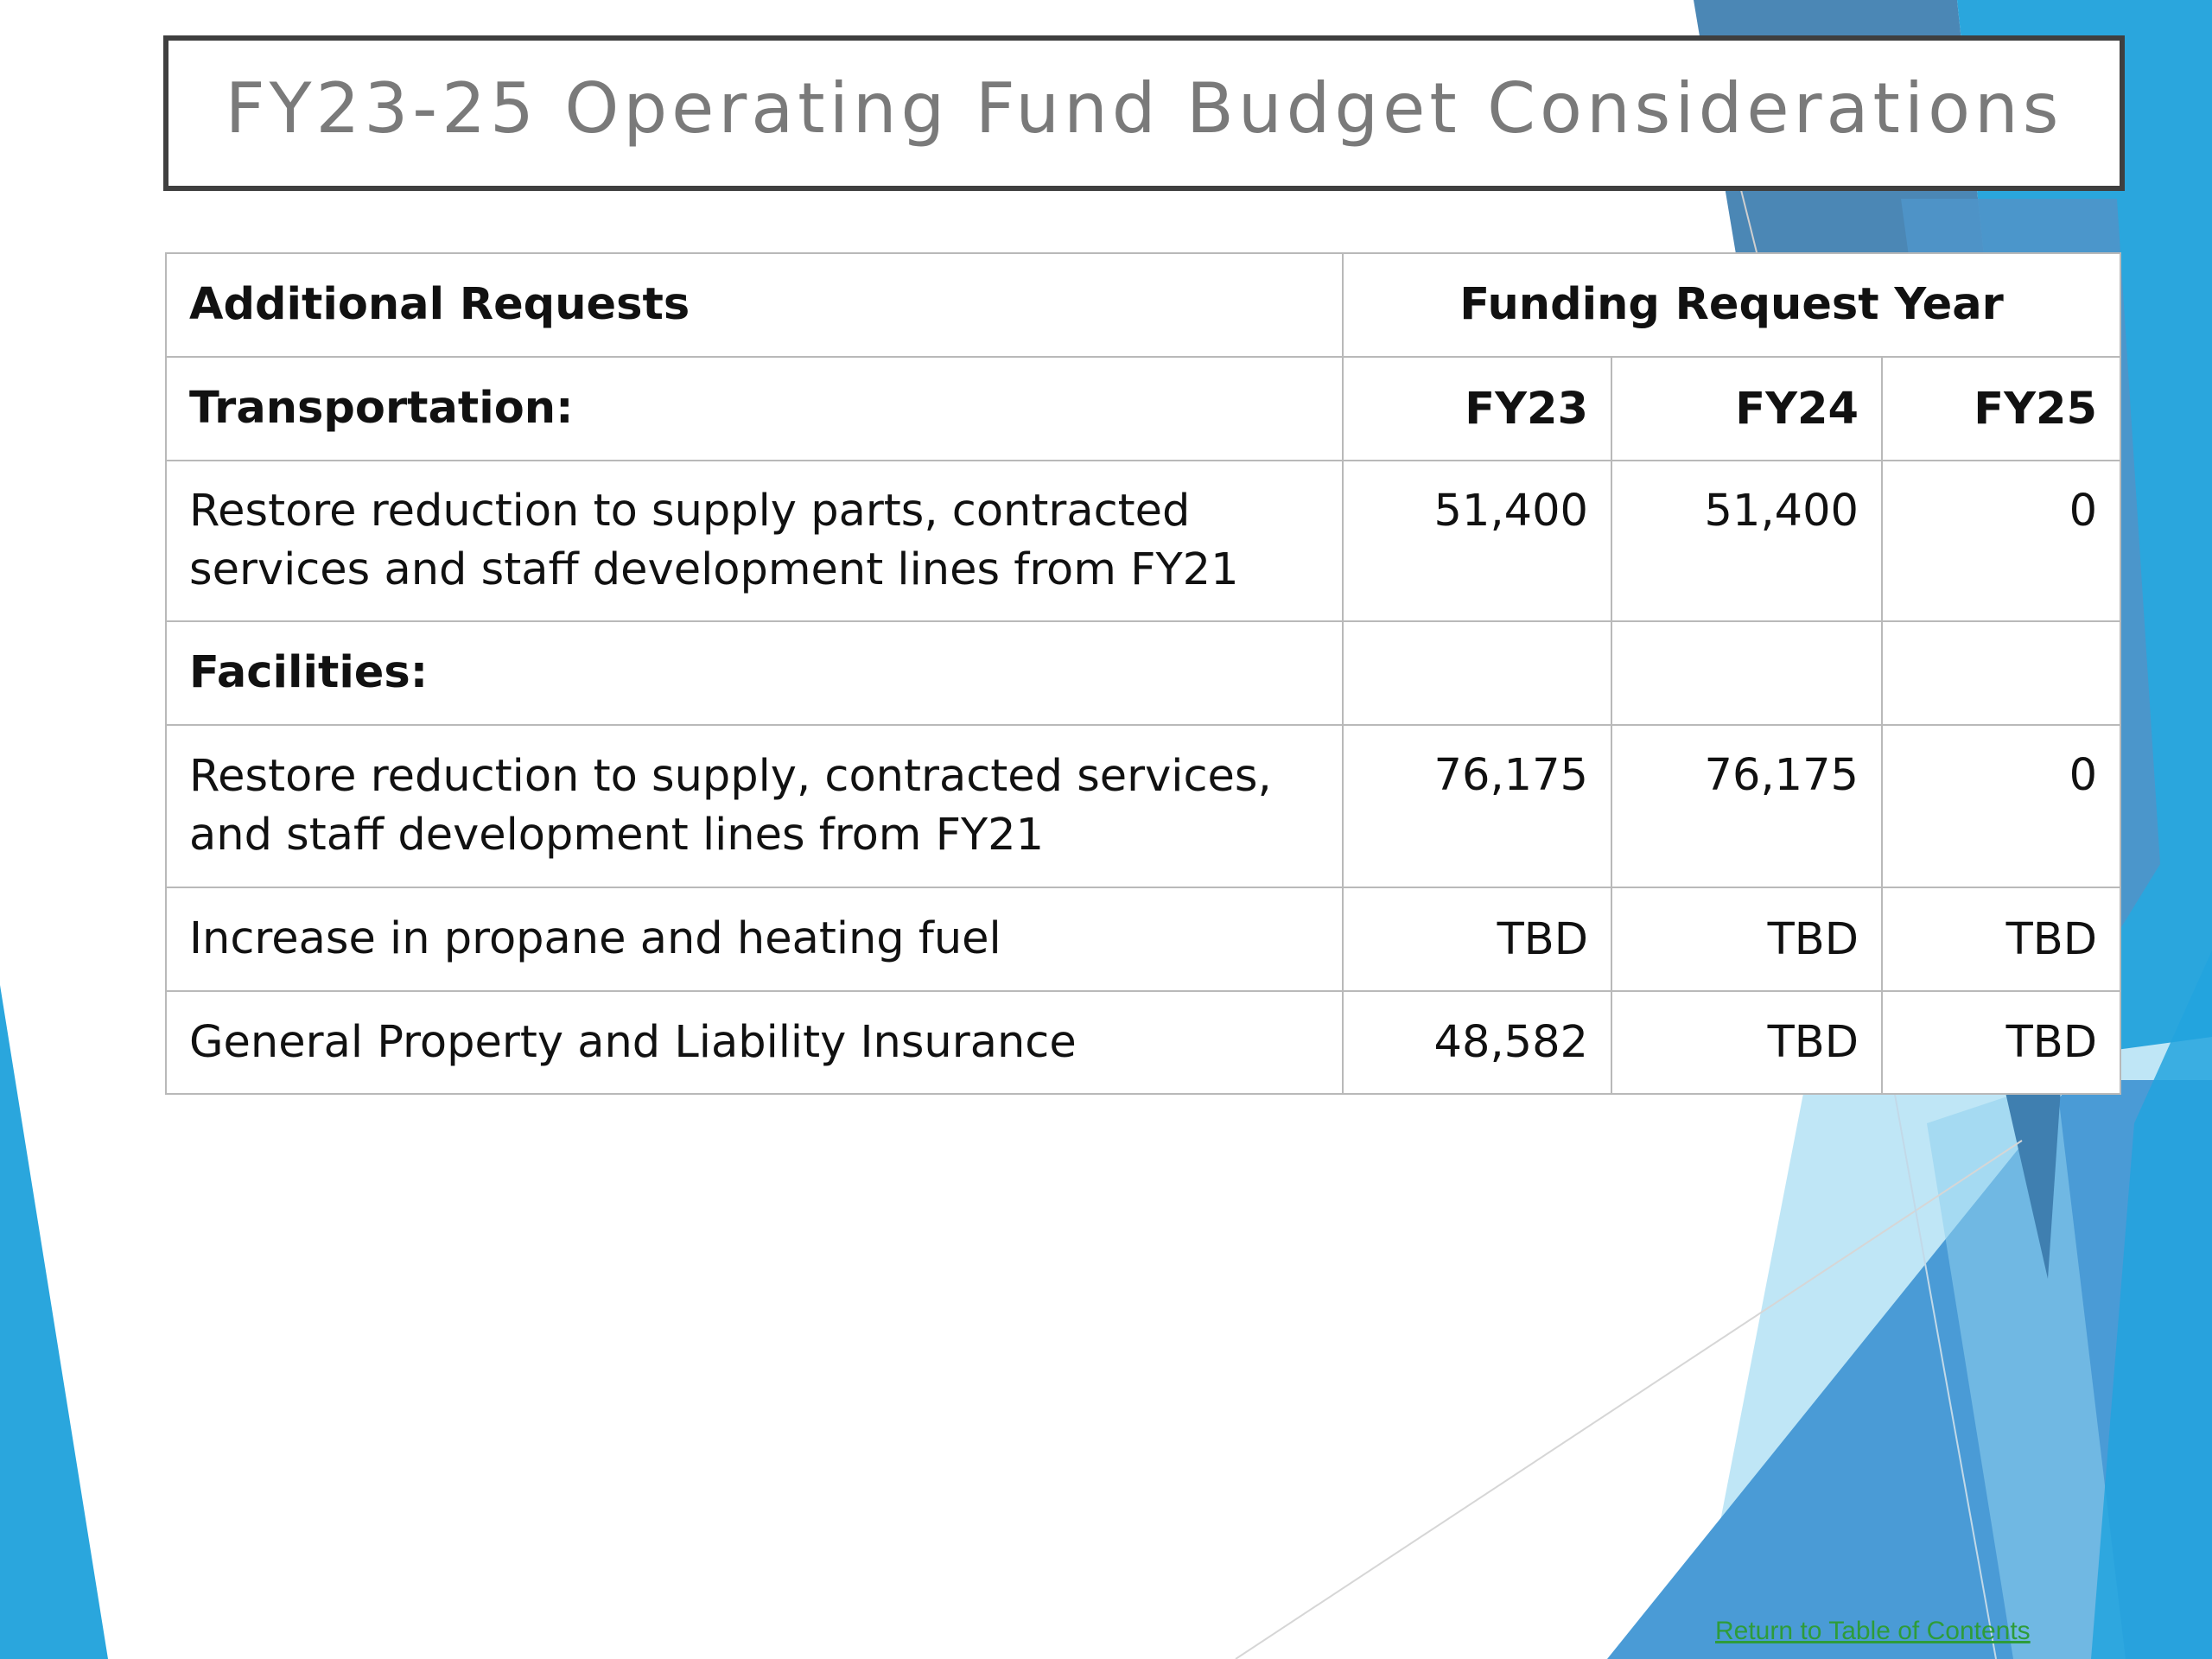 The image size is (2212, 1659). What do you see at coordinates (2001, 408) in the screenshot?
I see `year-header-fy25: FY25` at bounding box center [2001, 408].